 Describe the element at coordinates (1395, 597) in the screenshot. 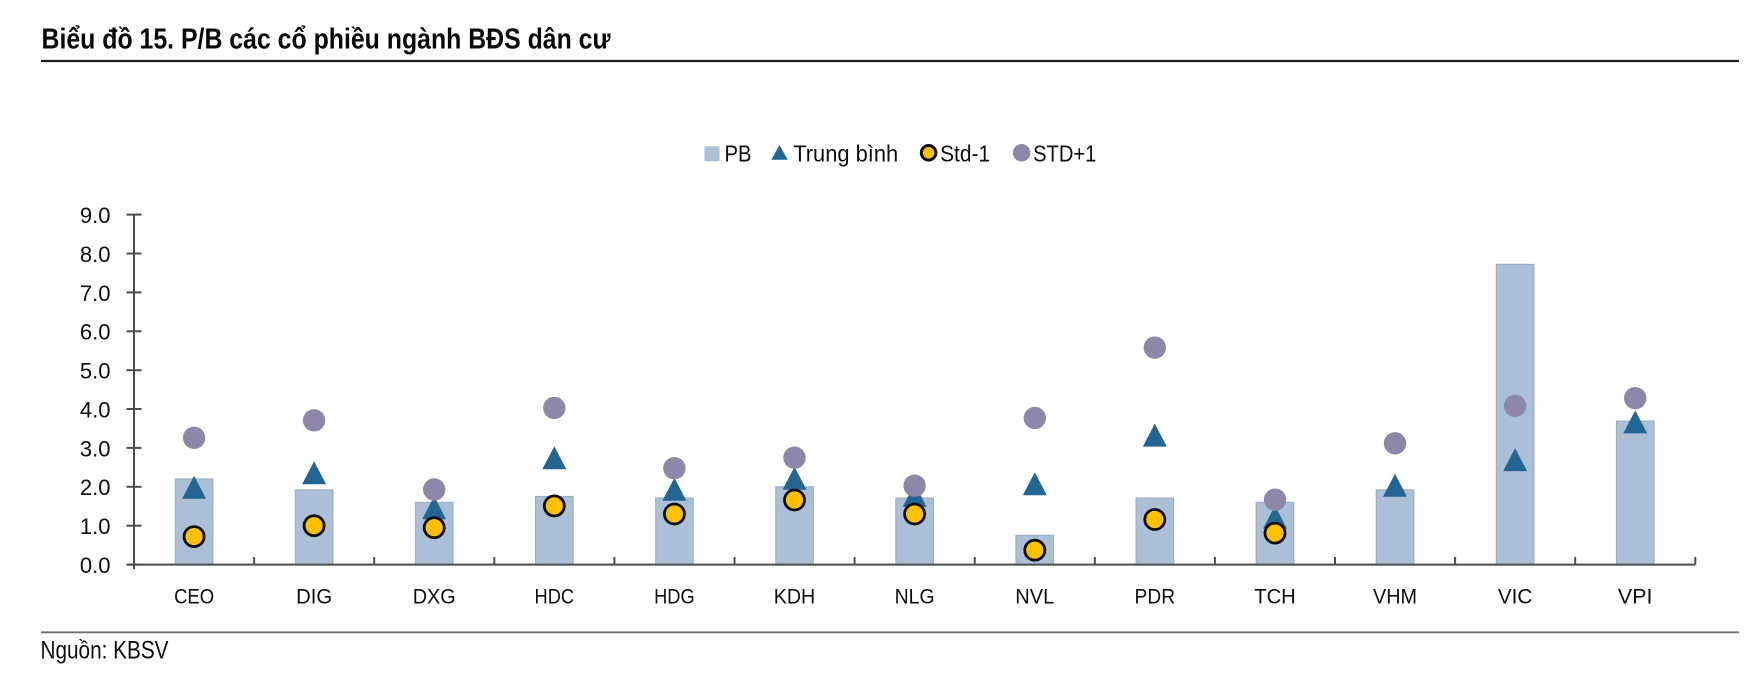

I see `svg-text: VHM` at that location.